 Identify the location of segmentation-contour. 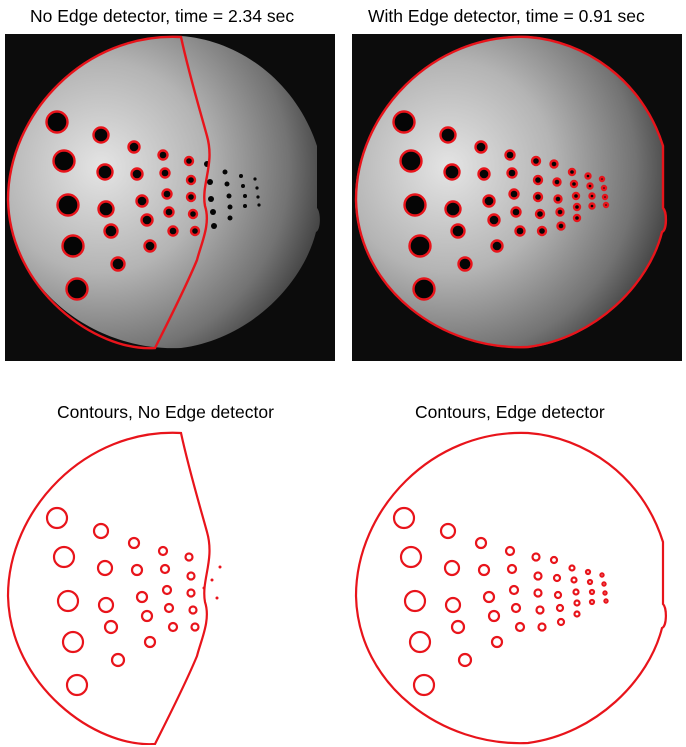
(108, 192).